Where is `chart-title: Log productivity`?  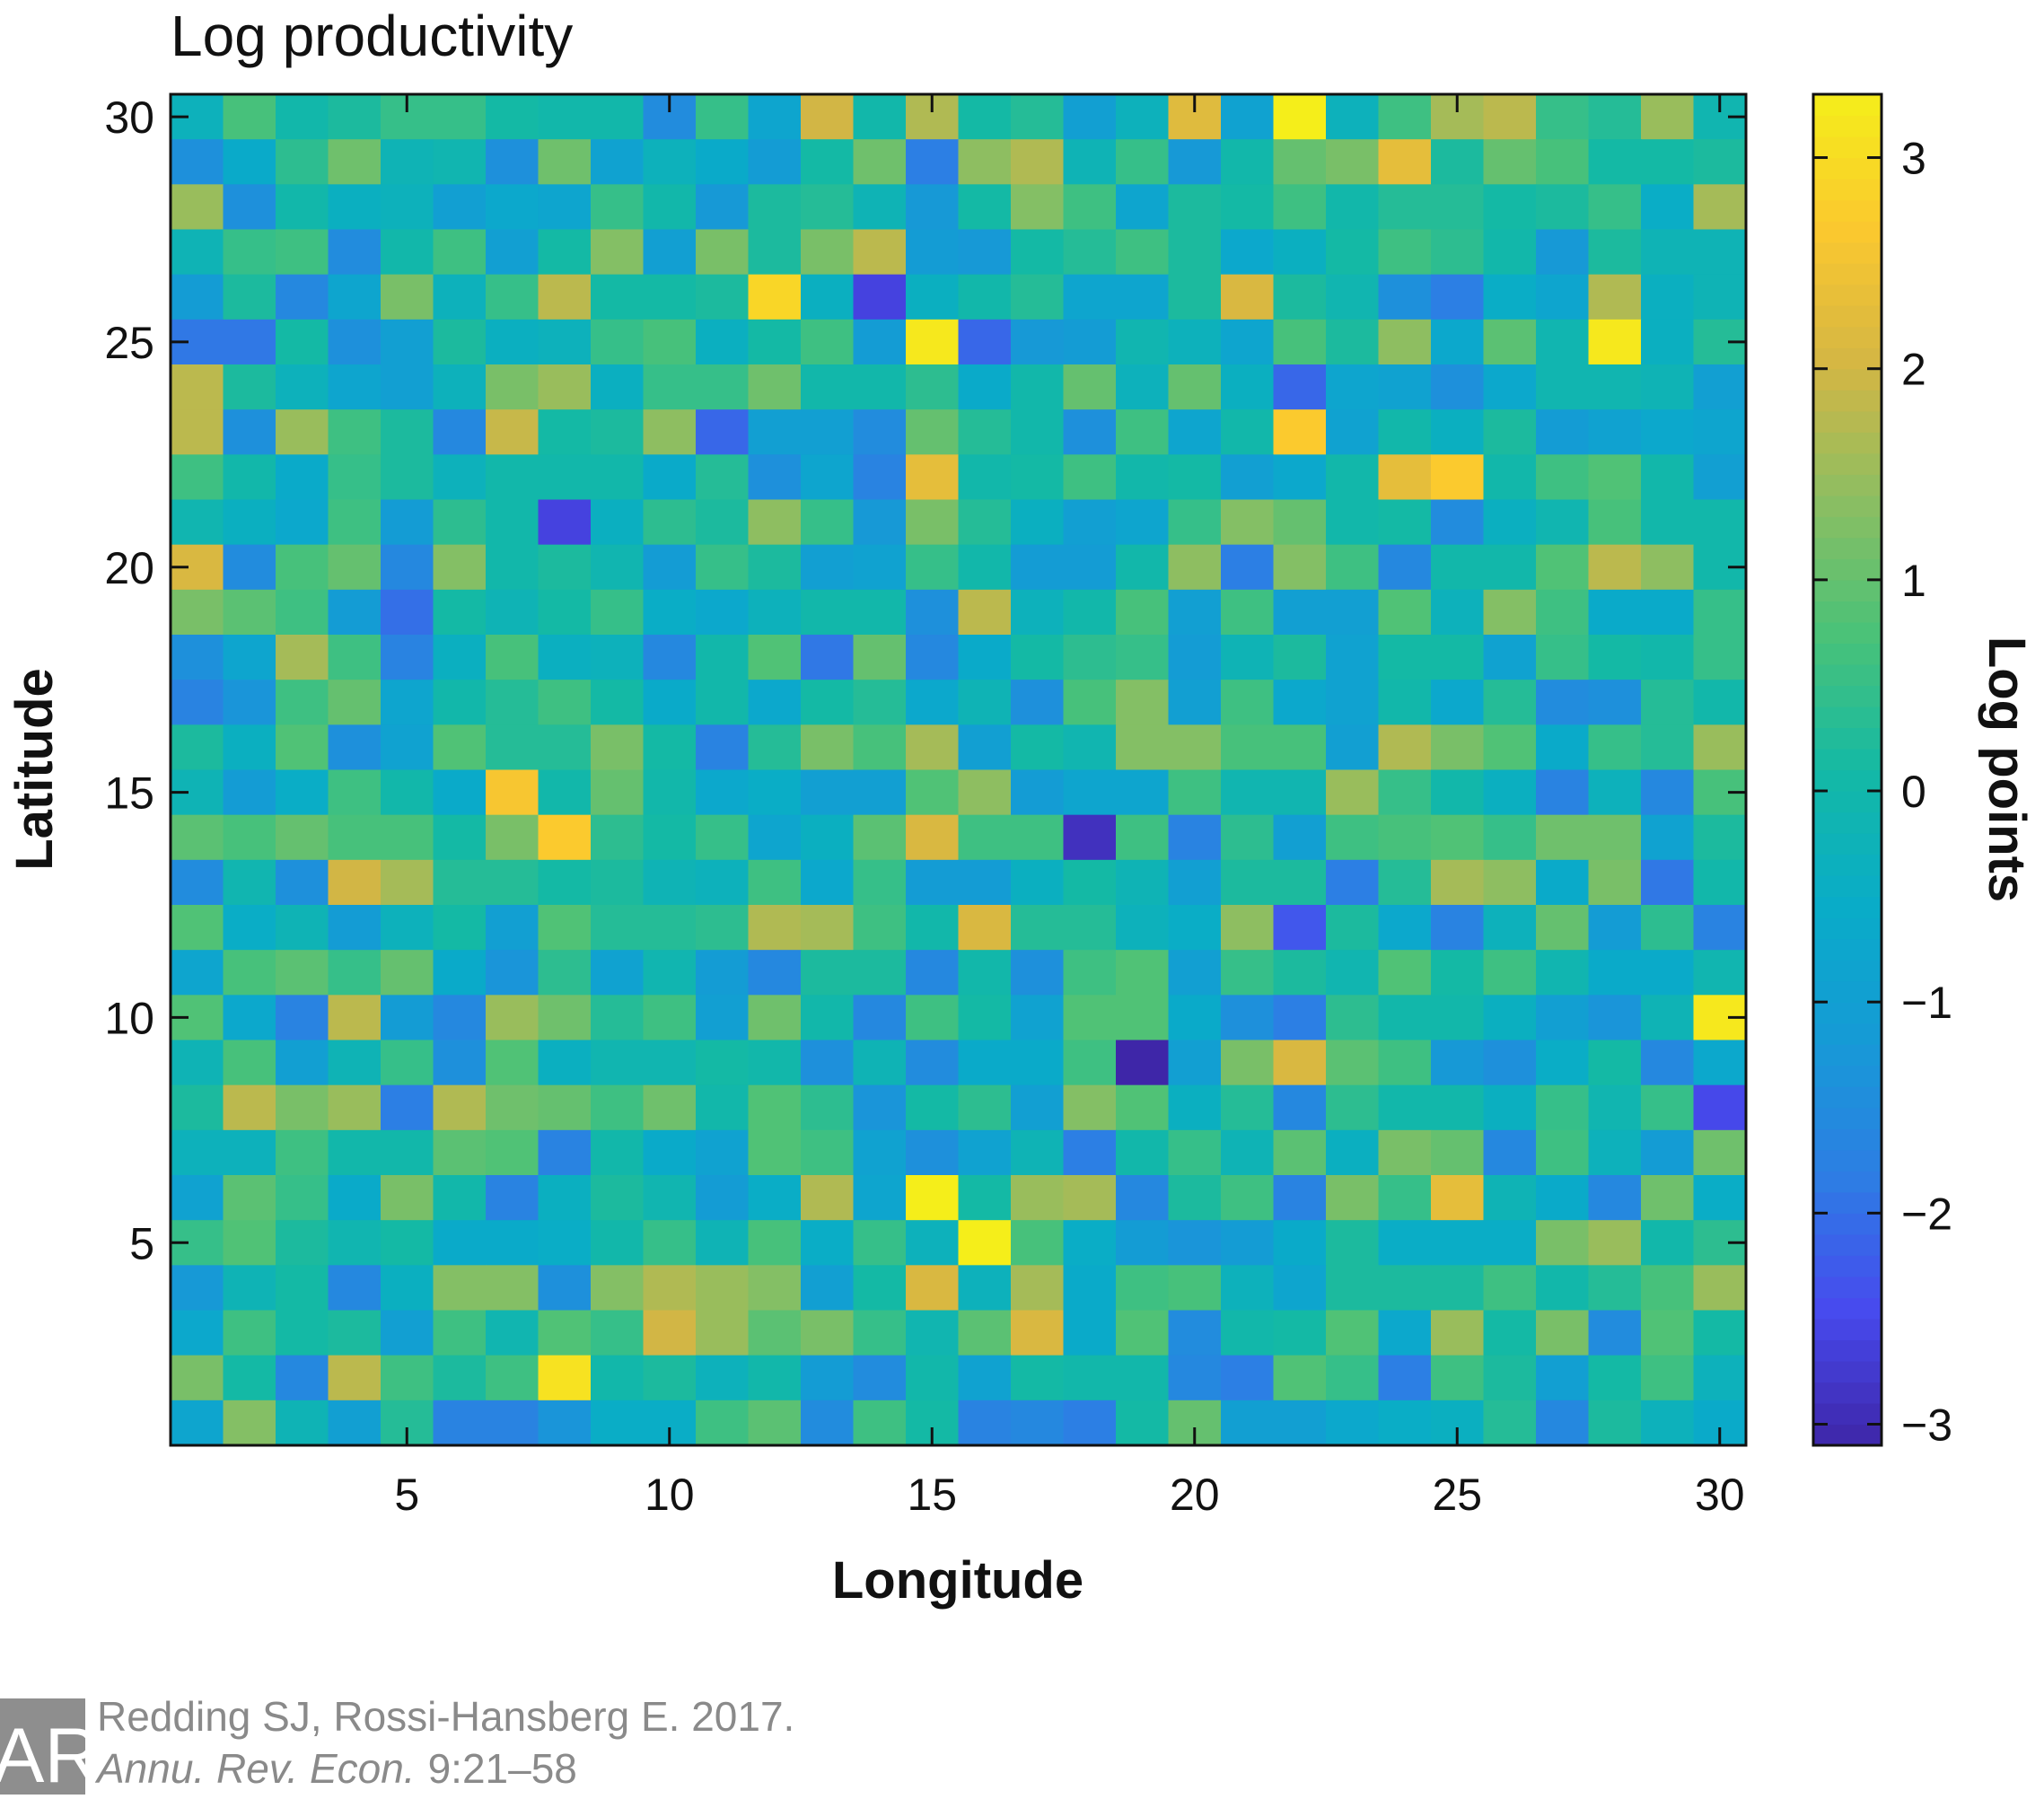
chart-title: Log productivity is located at coordinates (372, 36).